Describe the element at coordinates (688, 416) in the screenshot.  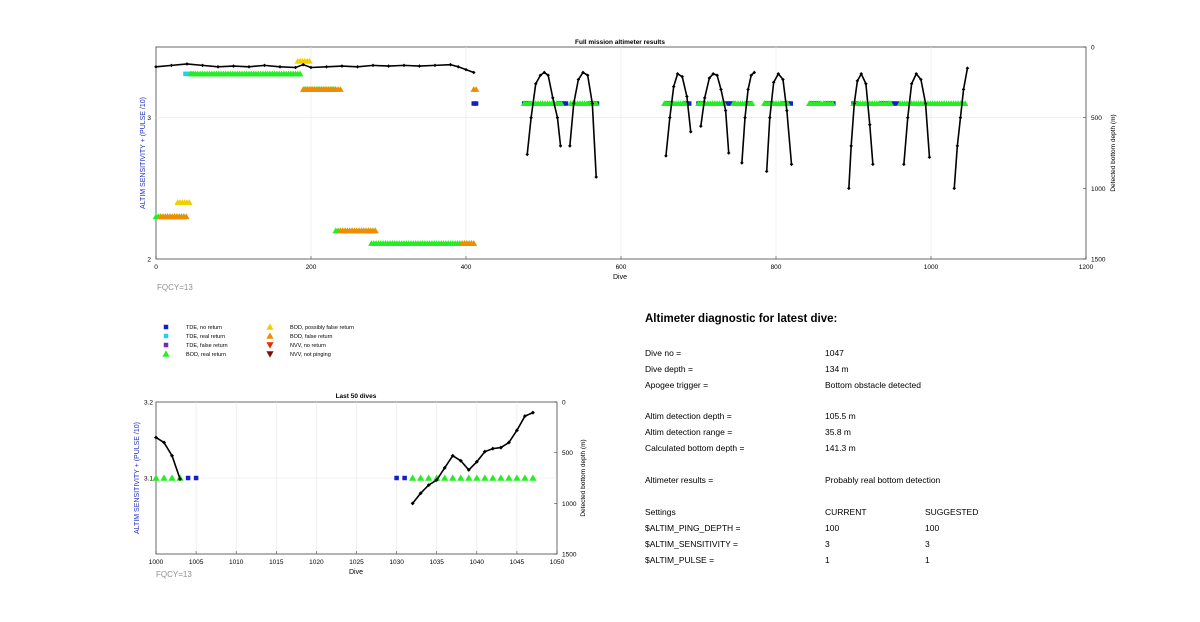
I see `diagnostic-label: Altim detection depth =` at that location.